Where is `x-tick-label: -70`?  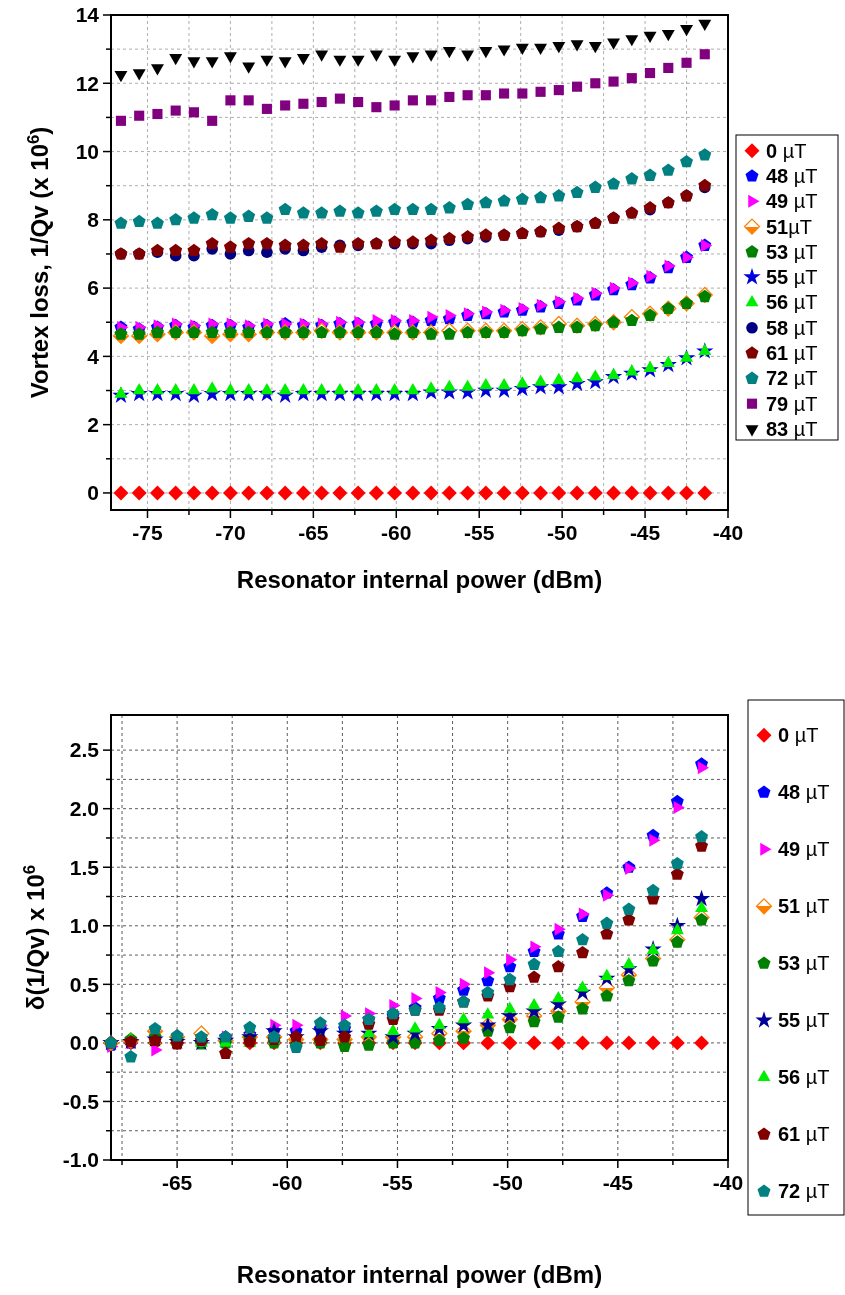
x-tick-label: -70 is located at coordinates (230, 532).